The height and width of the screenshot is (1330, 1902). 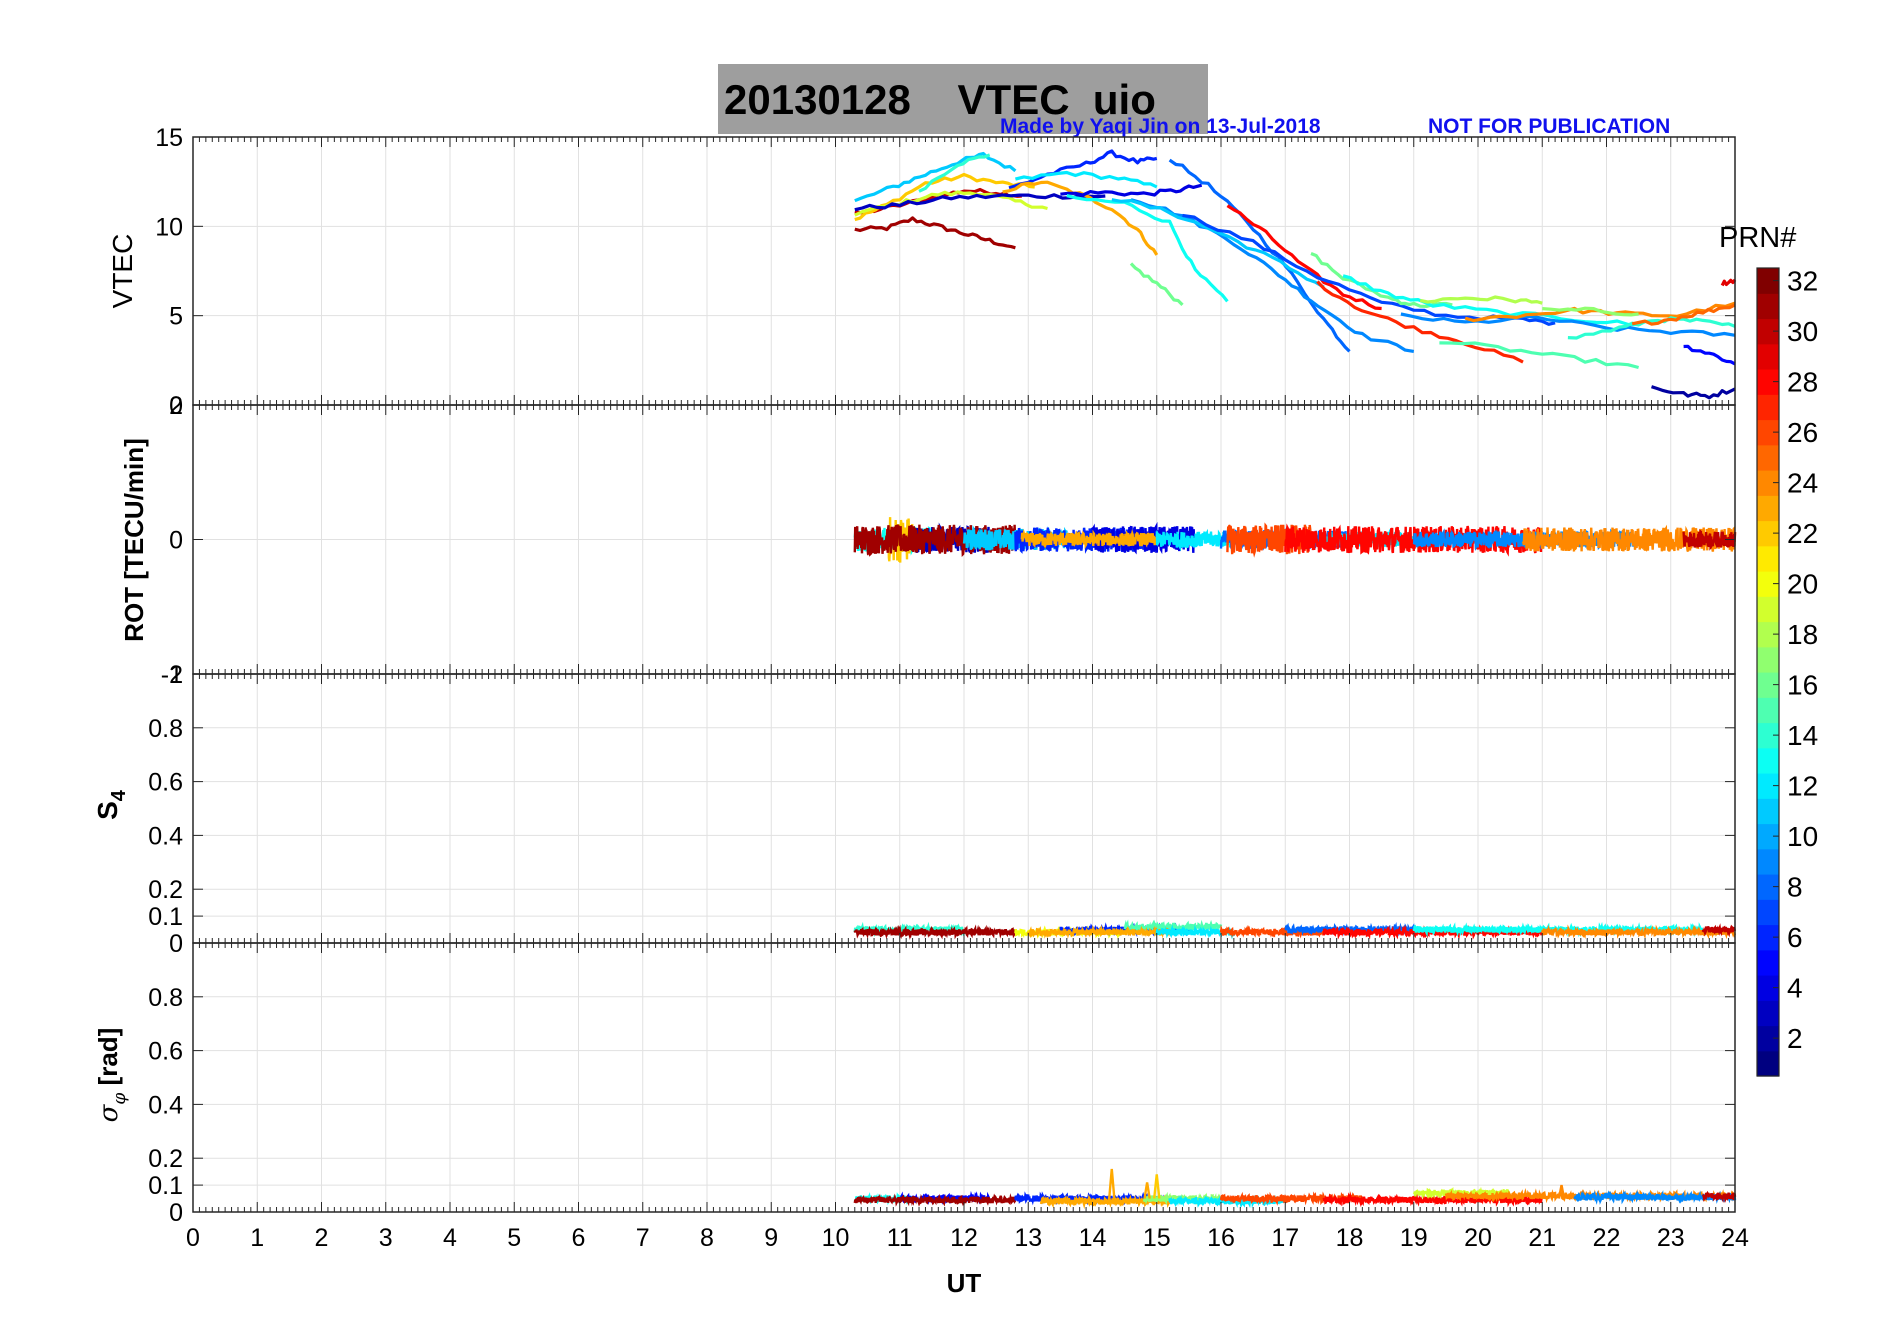 I want to click on x-tick-label: 17, so click(x=1285, y=1238).